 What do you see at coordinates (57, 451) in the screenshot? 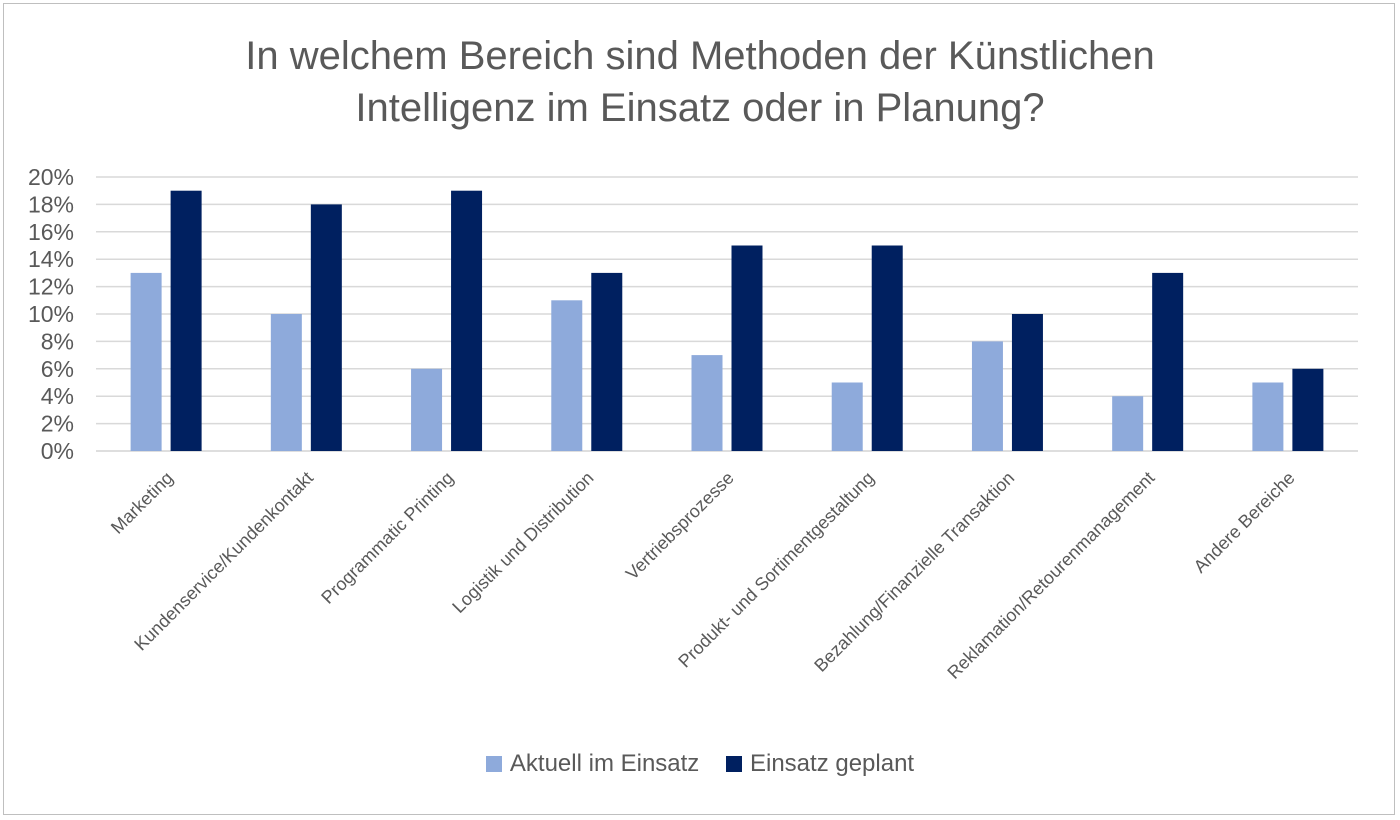
I see `y-tick-label: 0%` at bounding box center [57, 451].